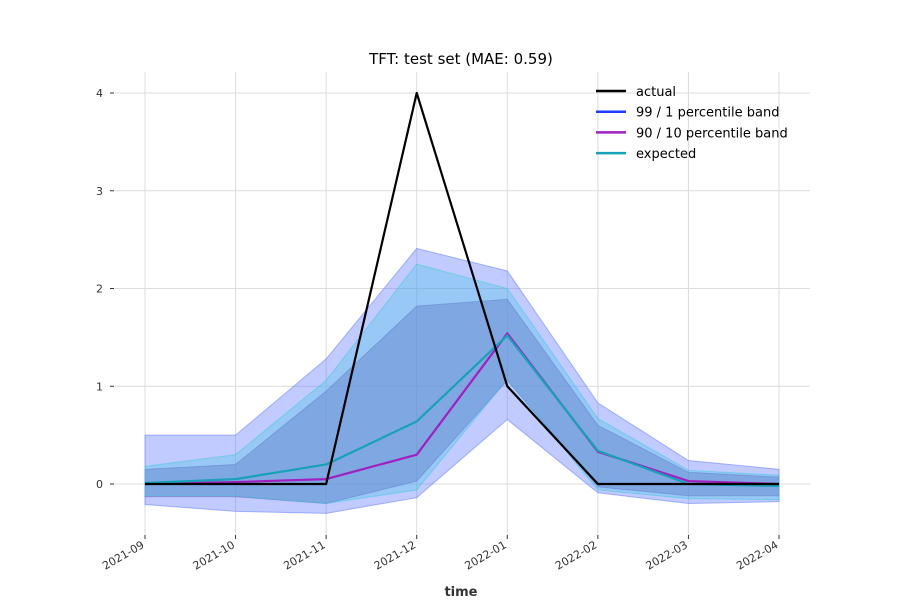 Image resolution: width=900 pixels, height=600 pixels. Describe the element at coordinates (99, 484) in the screenshot. I see `y-tick-label: 0` at that location.